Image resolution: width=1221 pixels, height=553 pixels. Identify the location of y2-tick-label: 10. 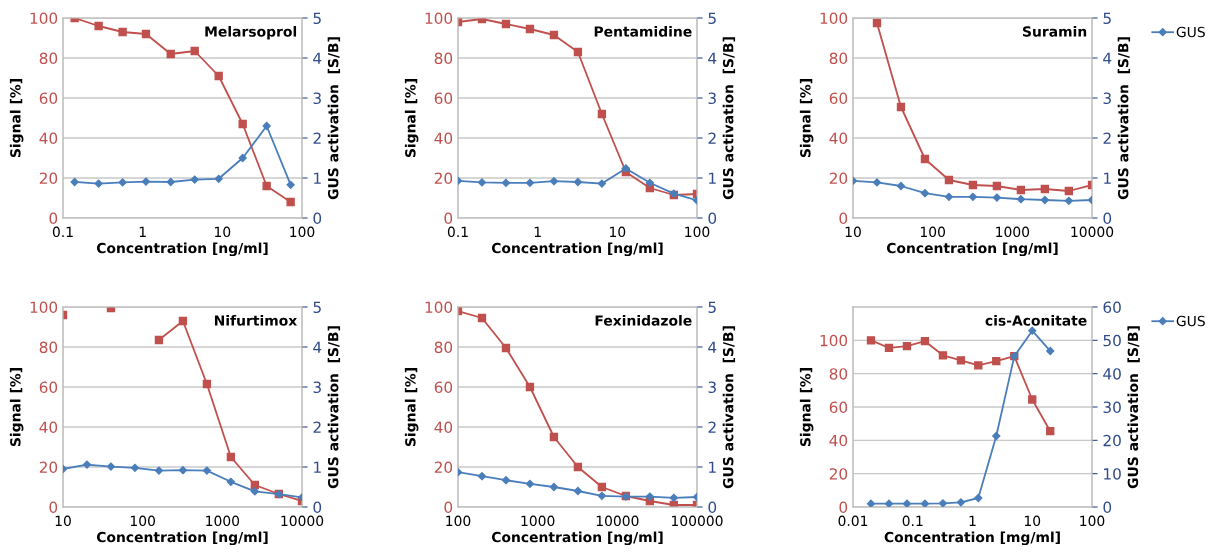
(1112, 474).